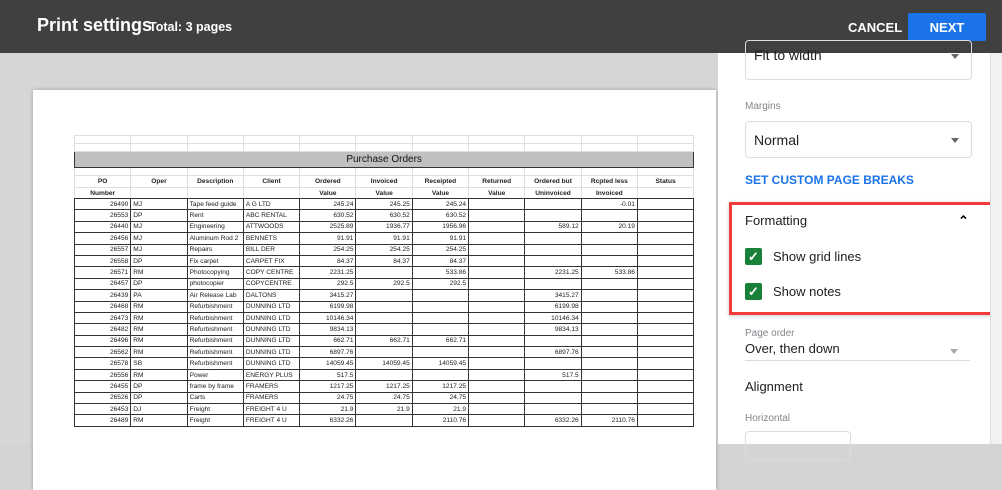  What do you see at coordinates (996, 248) in the screenshot?
I see `panel-scrollbar` at bounding box center [996, 248].